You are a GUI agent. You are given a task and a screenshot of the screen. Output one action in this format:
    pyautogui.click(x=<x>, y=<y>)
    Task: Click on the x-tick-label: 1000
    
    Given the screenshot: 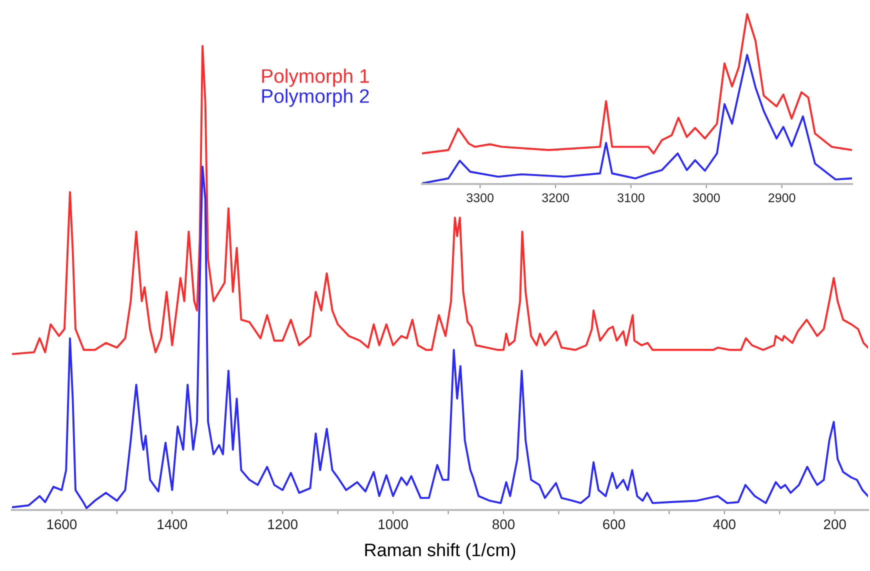 What is the action you would take?
    pyautogui.click(x=393, y=524)
    